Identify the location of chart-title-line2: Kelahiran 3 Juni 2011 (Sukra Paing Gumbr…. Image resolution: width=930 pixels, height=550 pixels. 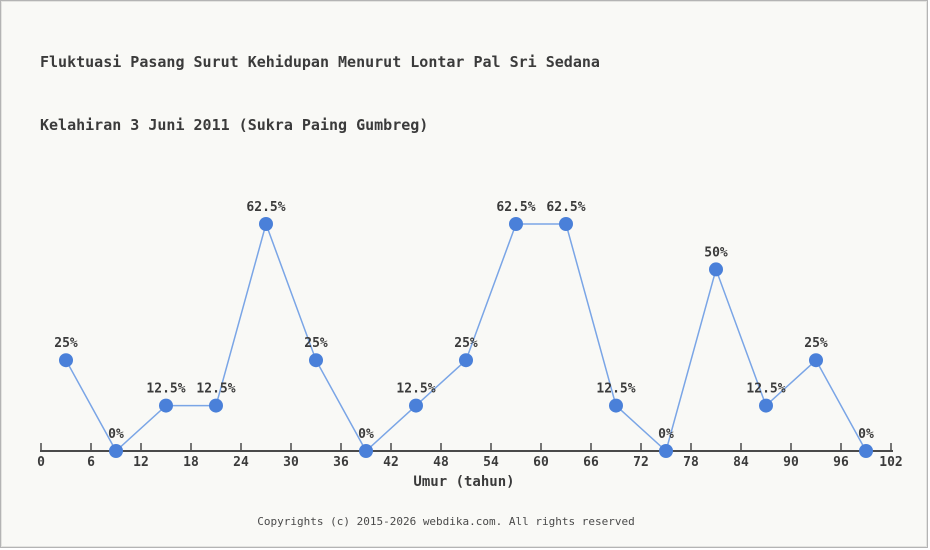
(234, 125).